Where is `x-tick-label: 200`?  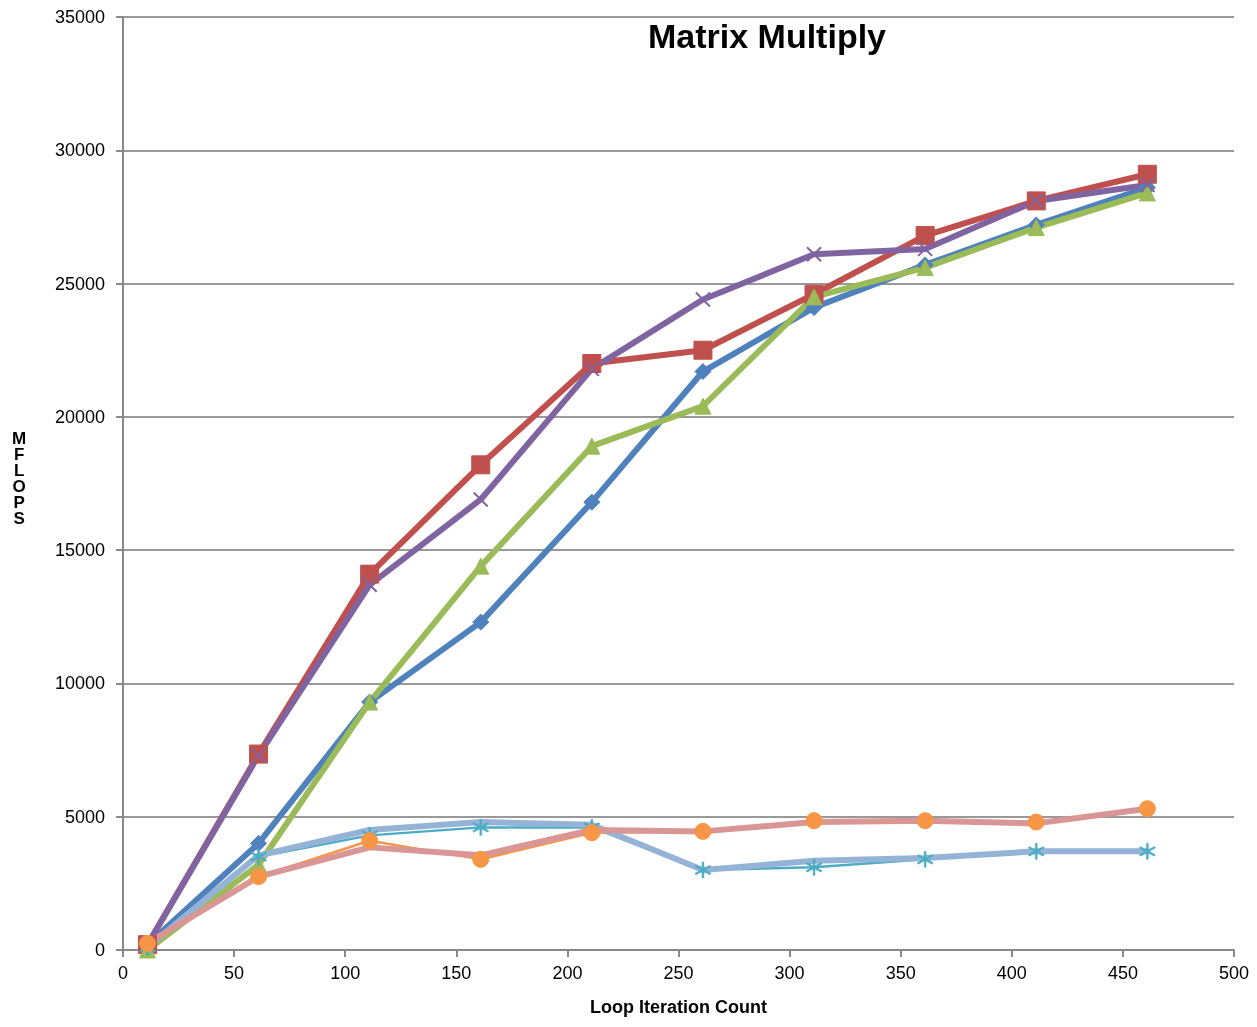 x-tick-label: 200 is located at coordinates (567, 973).